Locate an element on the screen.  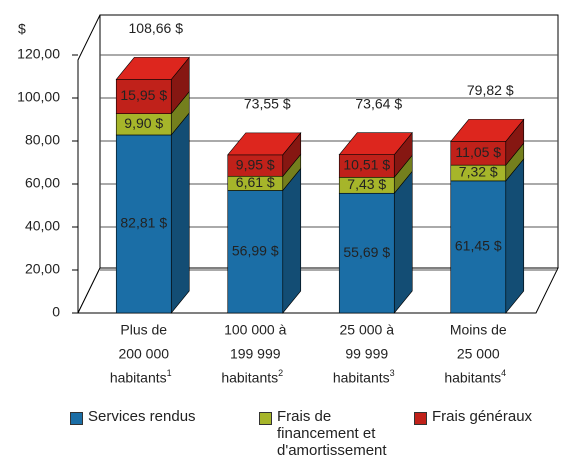
x-tick-label: 25 000 à is located at coordinates (367, 330).